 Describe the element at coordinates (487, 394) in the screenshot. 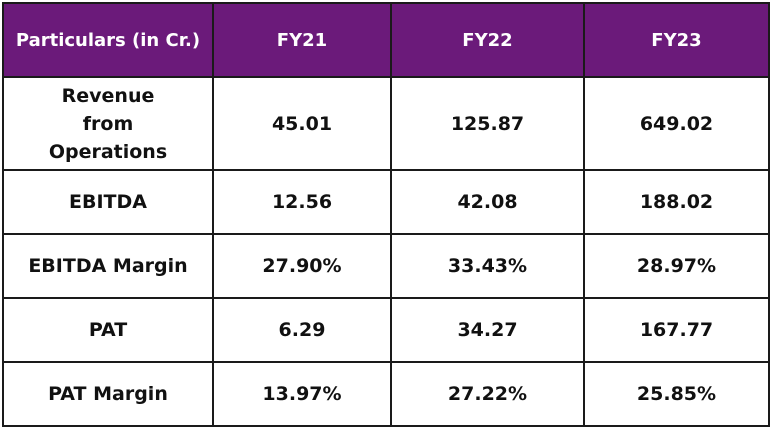

I see `cell-value: 27.22%` at that location.